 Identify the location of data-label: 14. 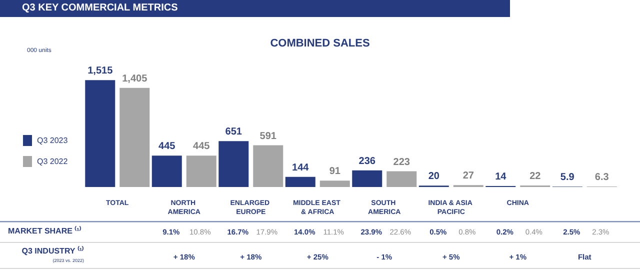
(501, 177).